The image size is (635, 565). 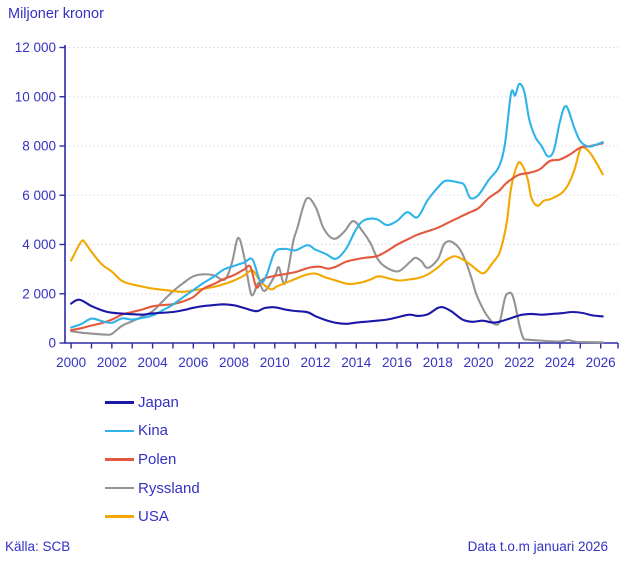 What do you see at coordinates (478, 362) in the screenshot?
I see `x-tick-label: 2020` at bounding box center [478, 362].